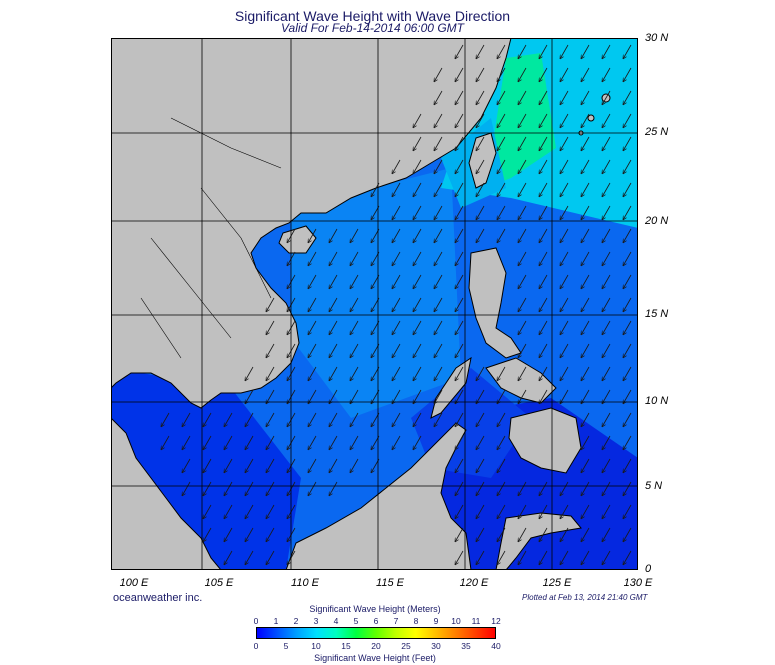 This screenshot has width=775, height=665. Describe the element at coordinates (451, 387) in the screenshot. I see `land-palawan` at that location.